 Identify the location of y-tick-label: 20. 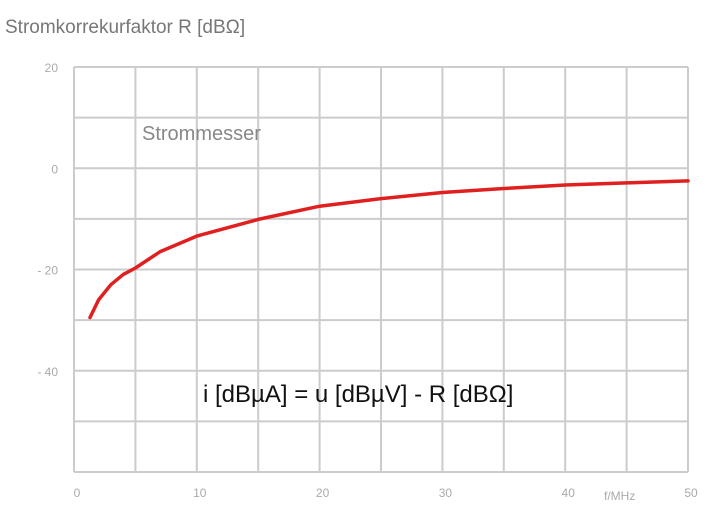
(52, 68).